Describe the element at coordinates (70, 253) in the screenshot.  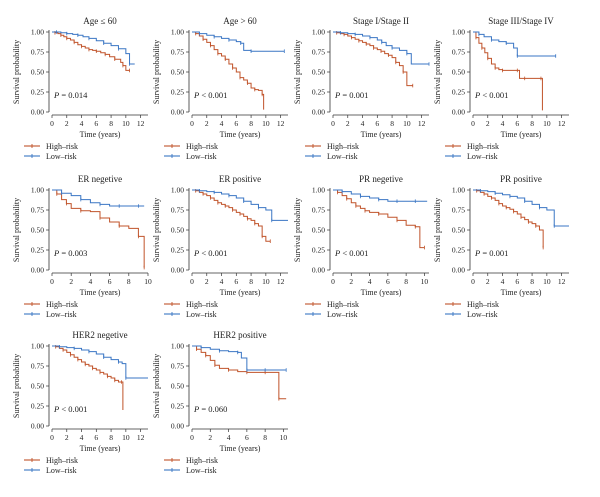
I see `p-value-label: P = 0.003` at that location.